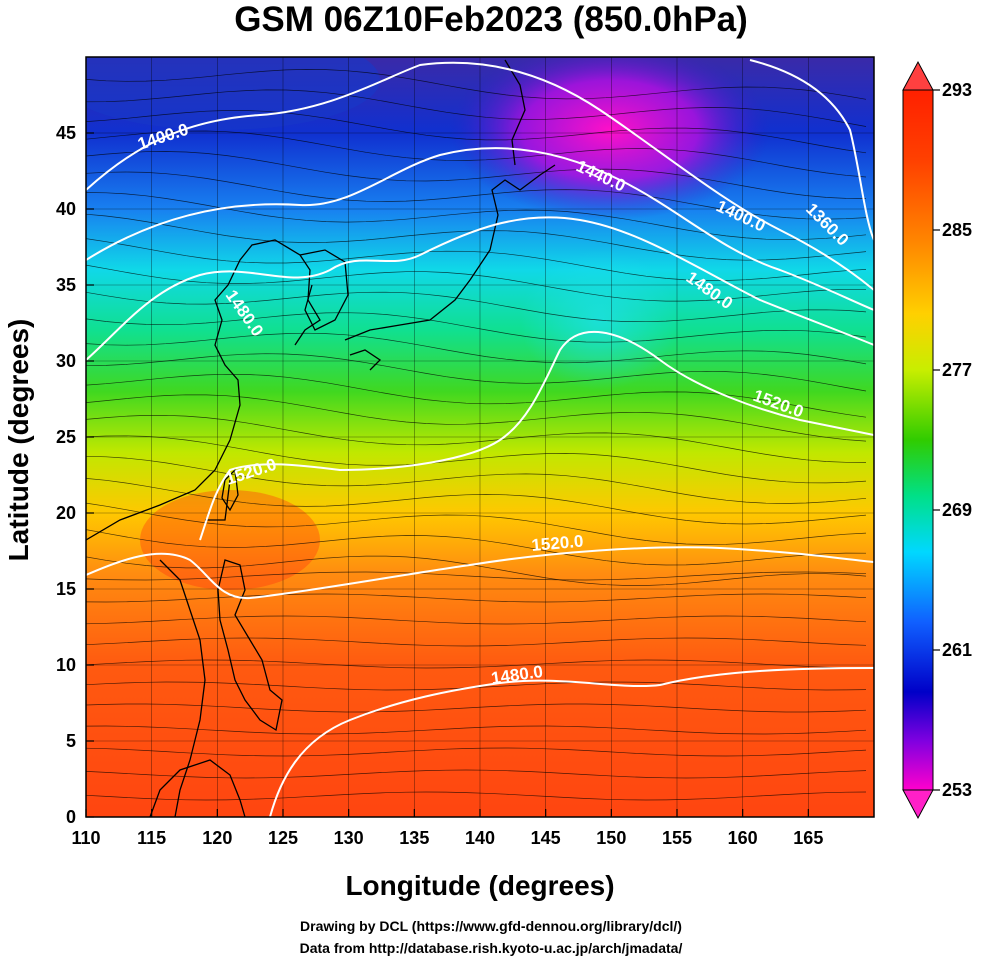  I want to click on coast-china, so click(203, 390).